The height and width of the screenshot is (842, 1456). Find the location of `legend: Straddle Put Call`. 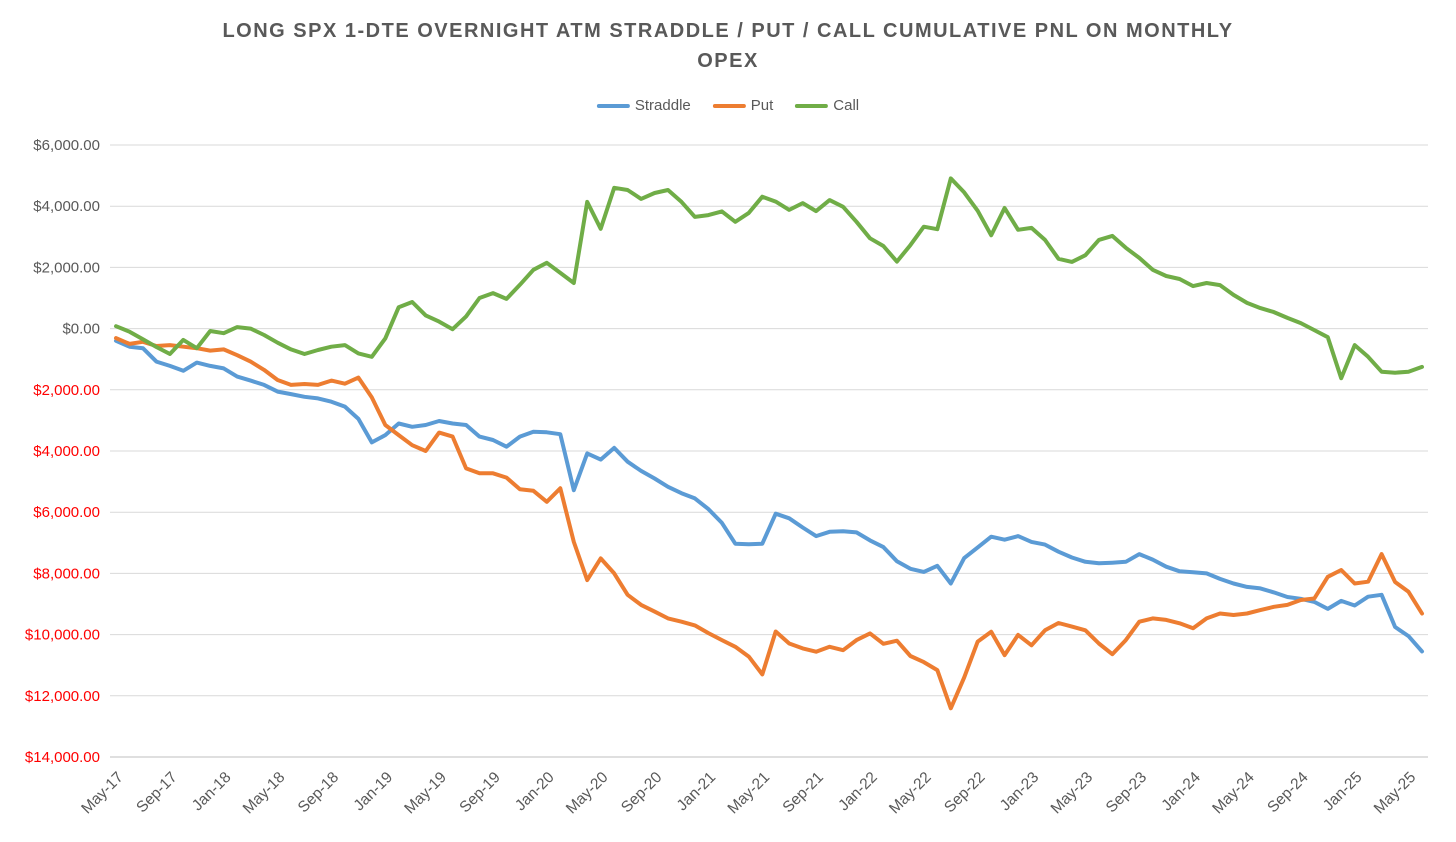

legend: Straddle Put Call is located at coordinates (727, 105).